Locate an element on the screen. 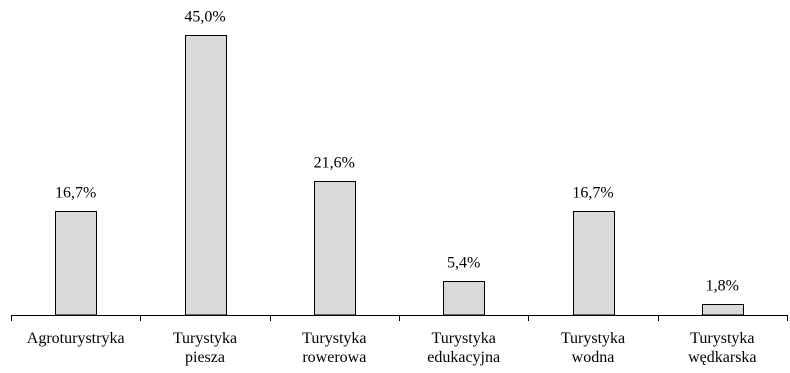 This screenshot has height=373, width=790. x-axis-tick-label: Turystyka piesza is located at coordinates (205, 348).